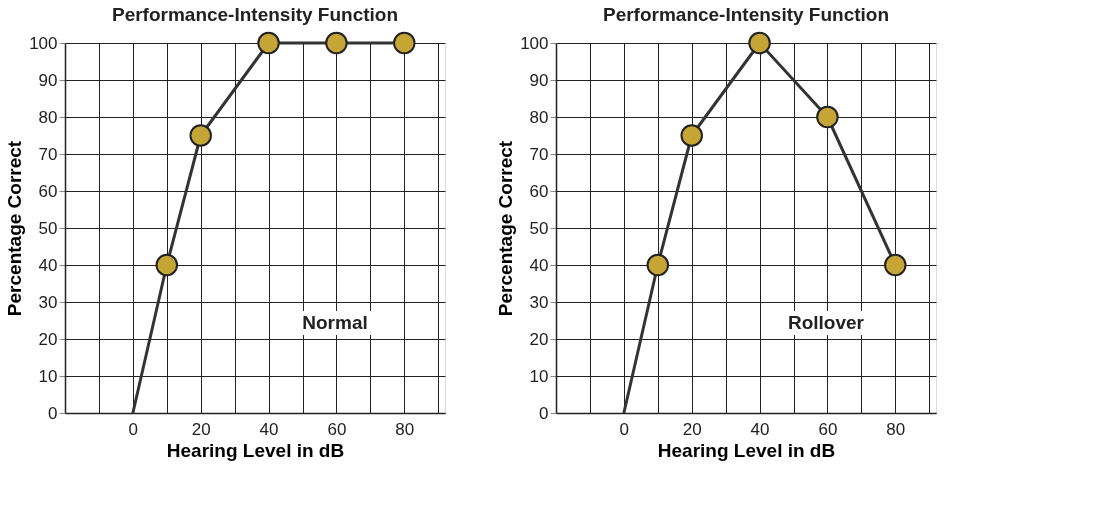 This screenshot has height=532, width=1113. I want to click on annotation: Rollover, so click(826, 322).